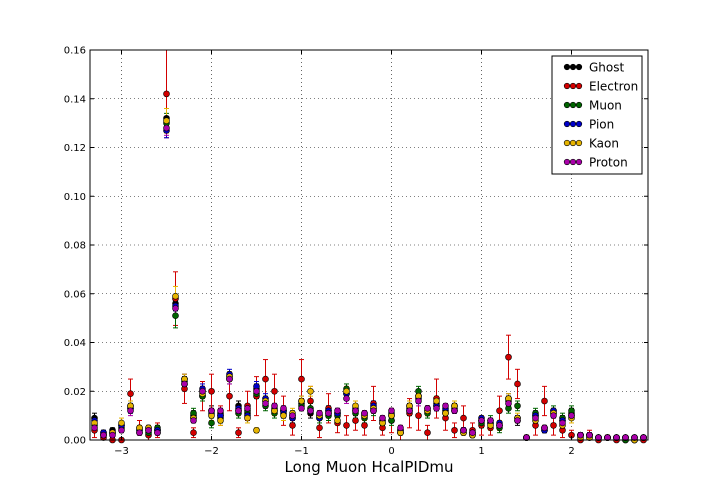 This screenshot has width=720, height=504. What do you see at coordinates (75, 246) in the screenshot?
I see `y-tick-label: 0.08` at bounding box center [75, 246].